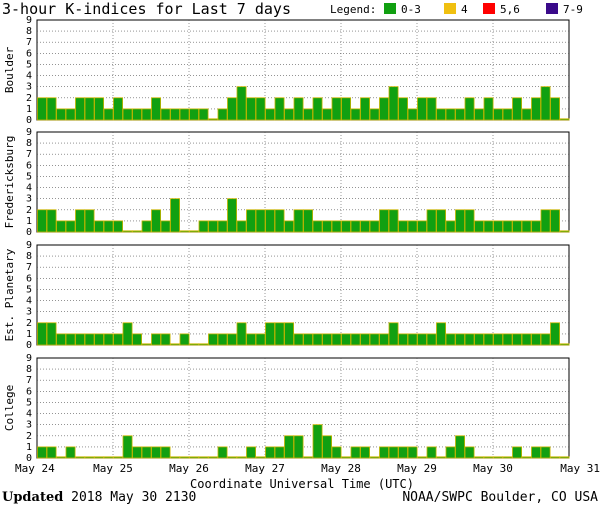 Image resolution: width=600 pixels, height=510 pixels. I want to click on legend-item-7-9: 7-9, so click(564, 9).